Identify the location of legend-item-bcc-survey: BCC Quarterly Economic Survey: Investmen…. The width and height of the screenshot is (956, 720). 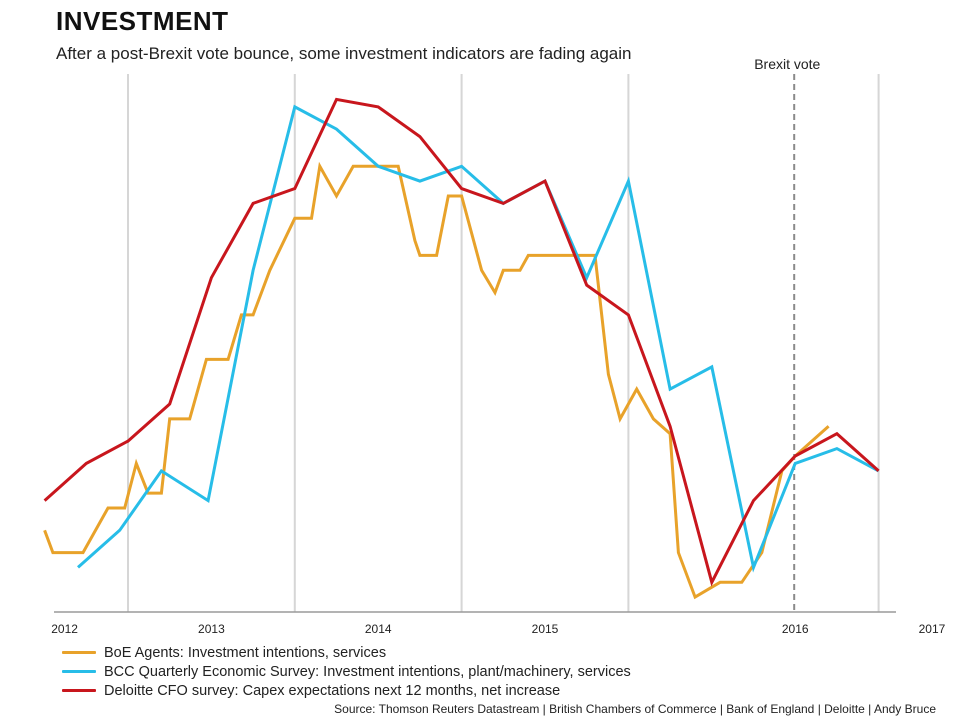
(346, 671).